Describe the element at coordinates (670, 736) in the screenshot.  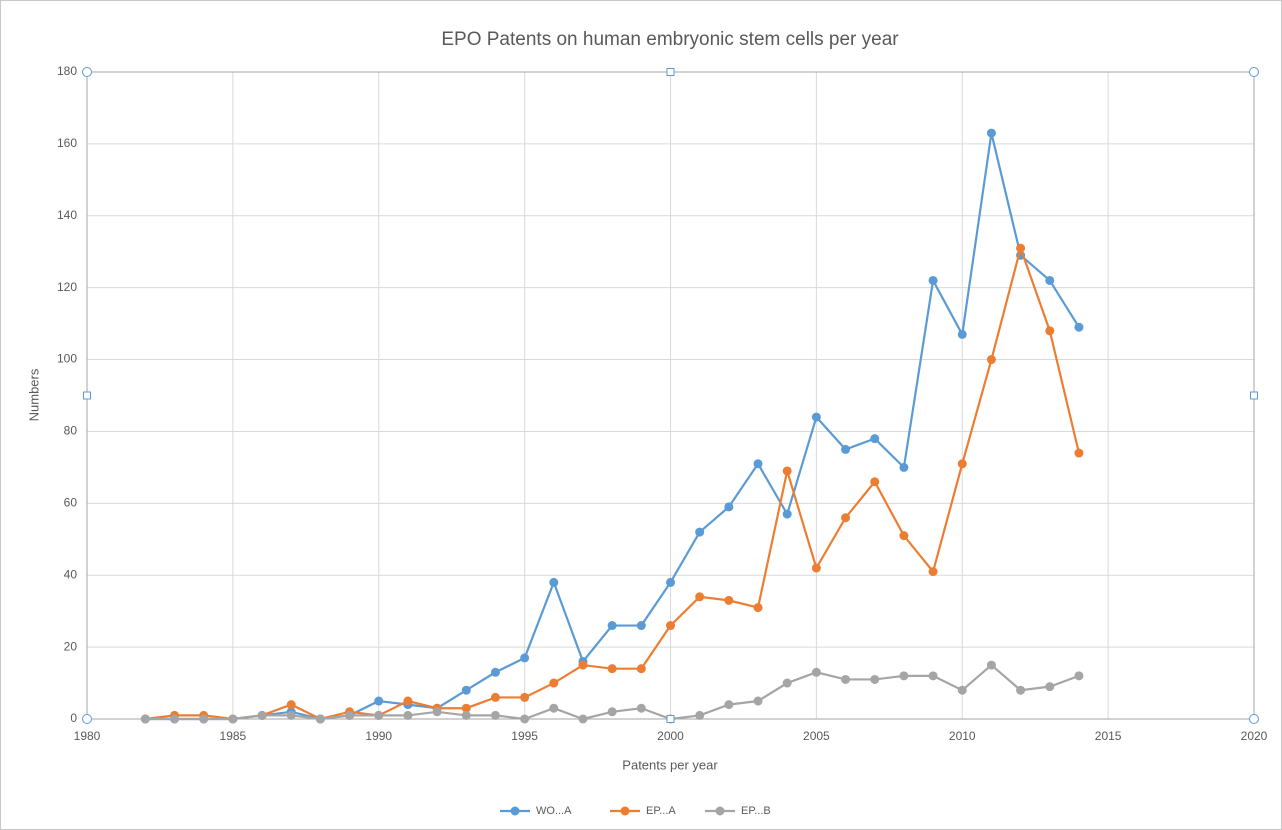
I see `x-tick-label: 2000` at that location.